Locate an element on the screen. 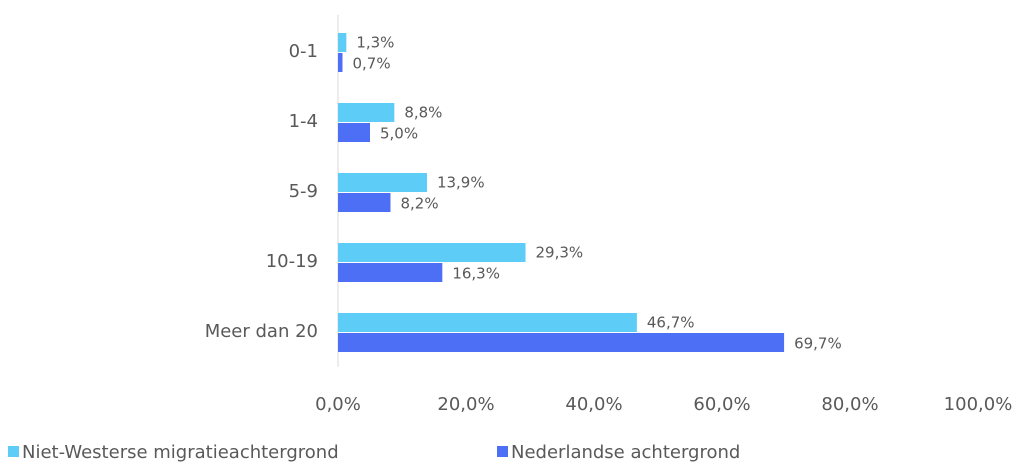 Image resolution: width=1031 pixels, height=466 pixels. x-tick-label: 0,0% is located at coordinates (338, 404).